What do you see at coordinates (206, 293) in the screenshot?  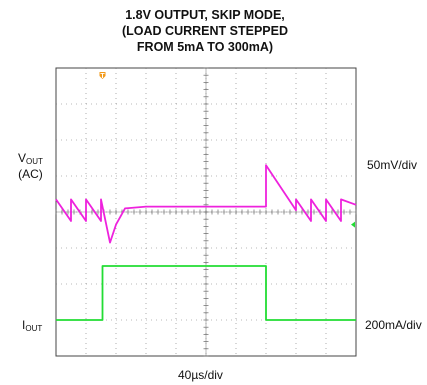 I see `iout-trace` at bounding box center [206, 293].